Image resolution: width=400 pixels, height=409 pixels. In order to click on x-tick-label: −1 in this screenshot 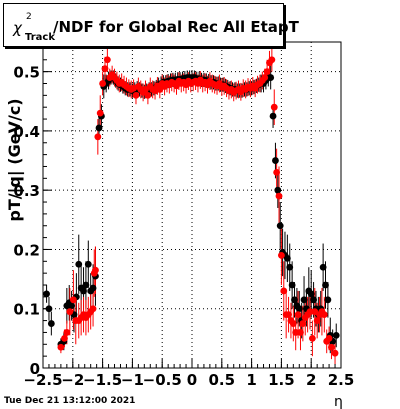, I will do `click(132, 380)`.